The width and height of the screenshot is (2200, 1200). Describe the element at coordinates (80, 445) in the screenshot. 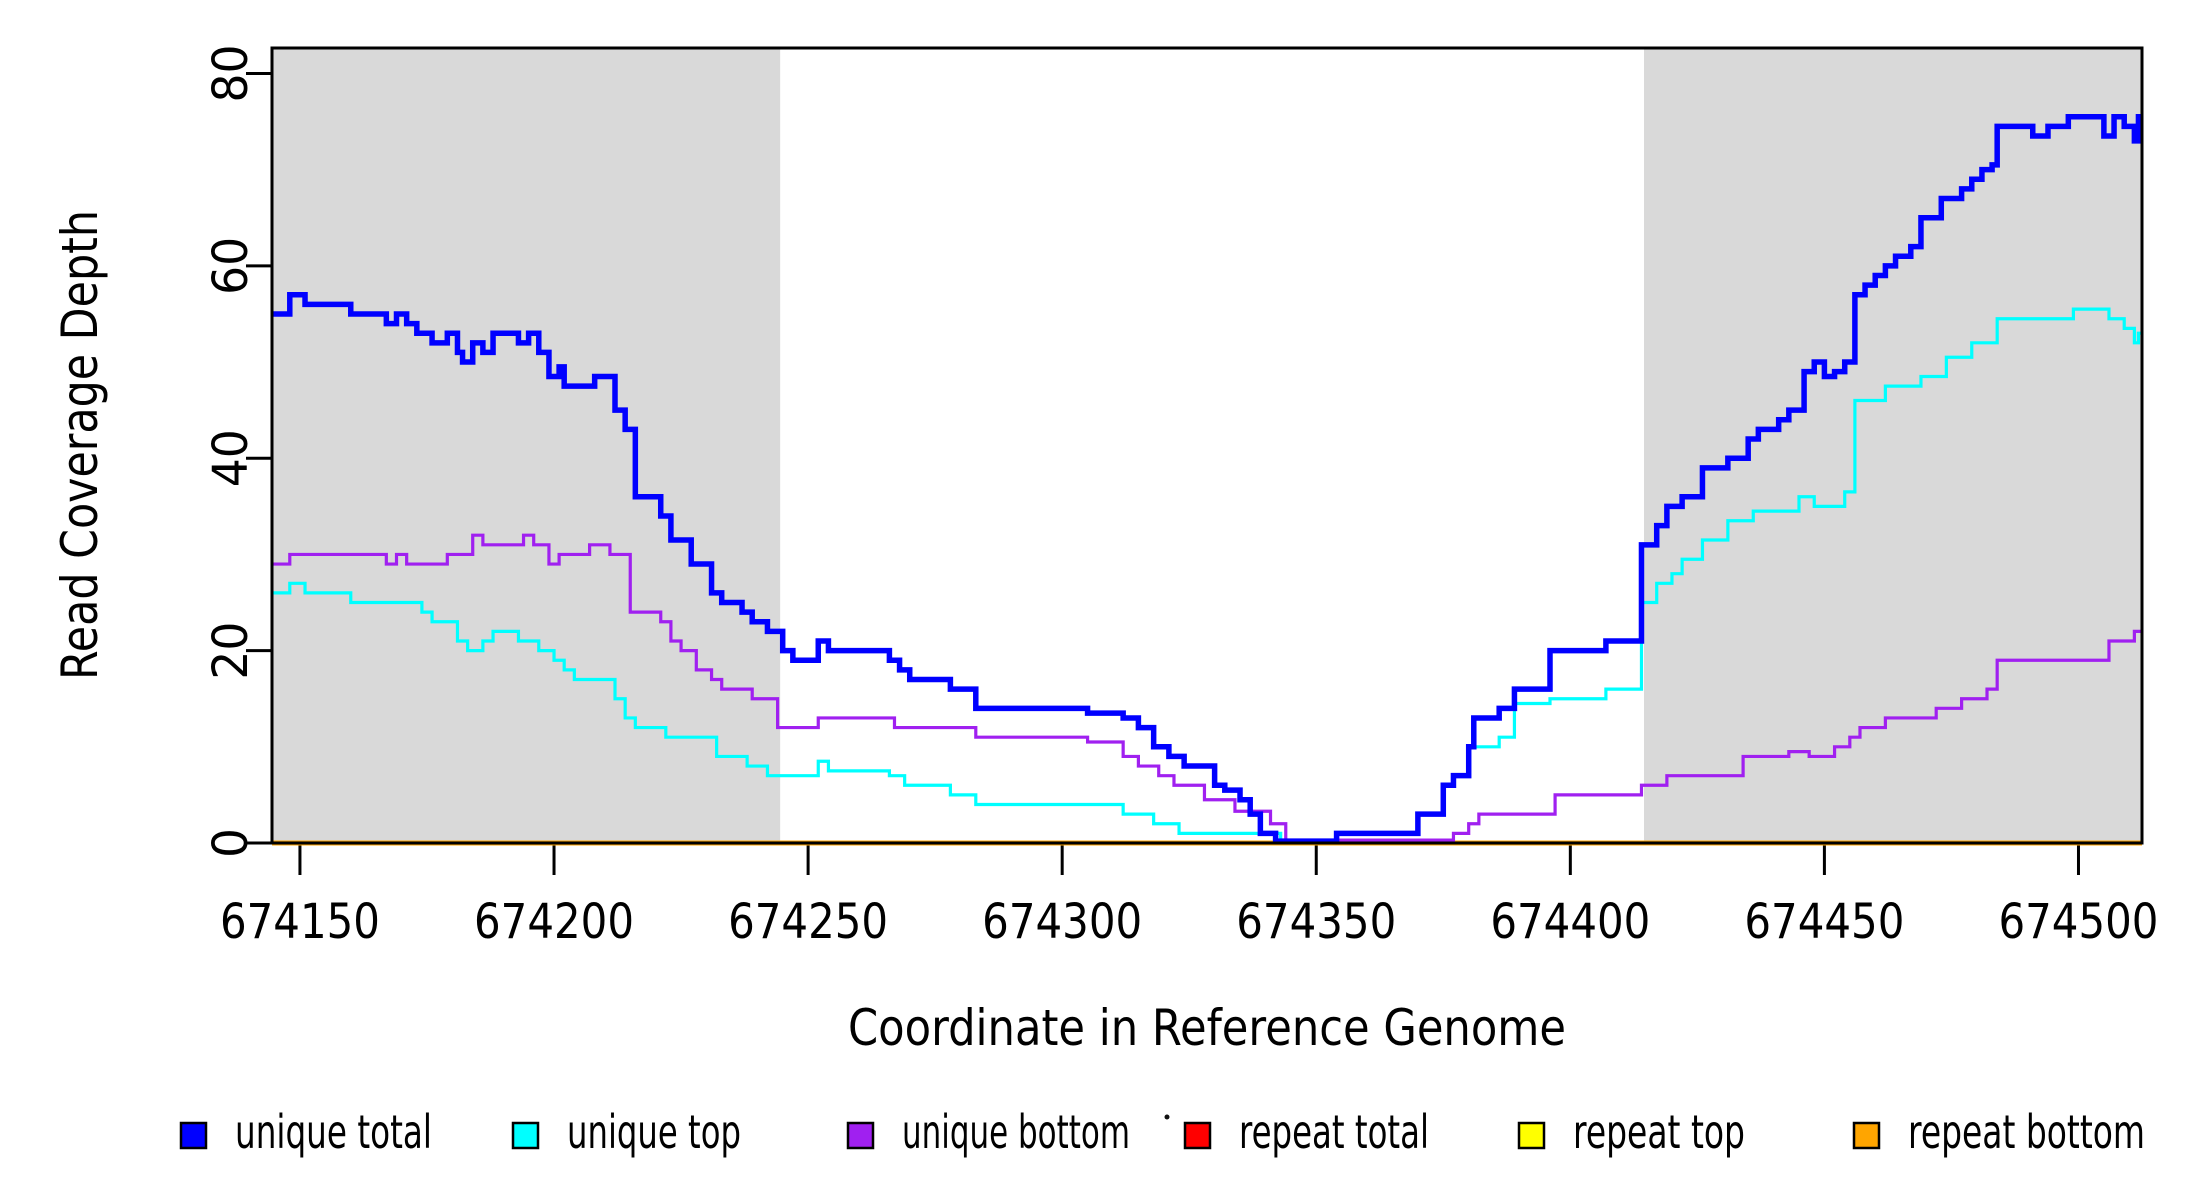

I see `y-axis-title: Read Coverage Depth` at that location.